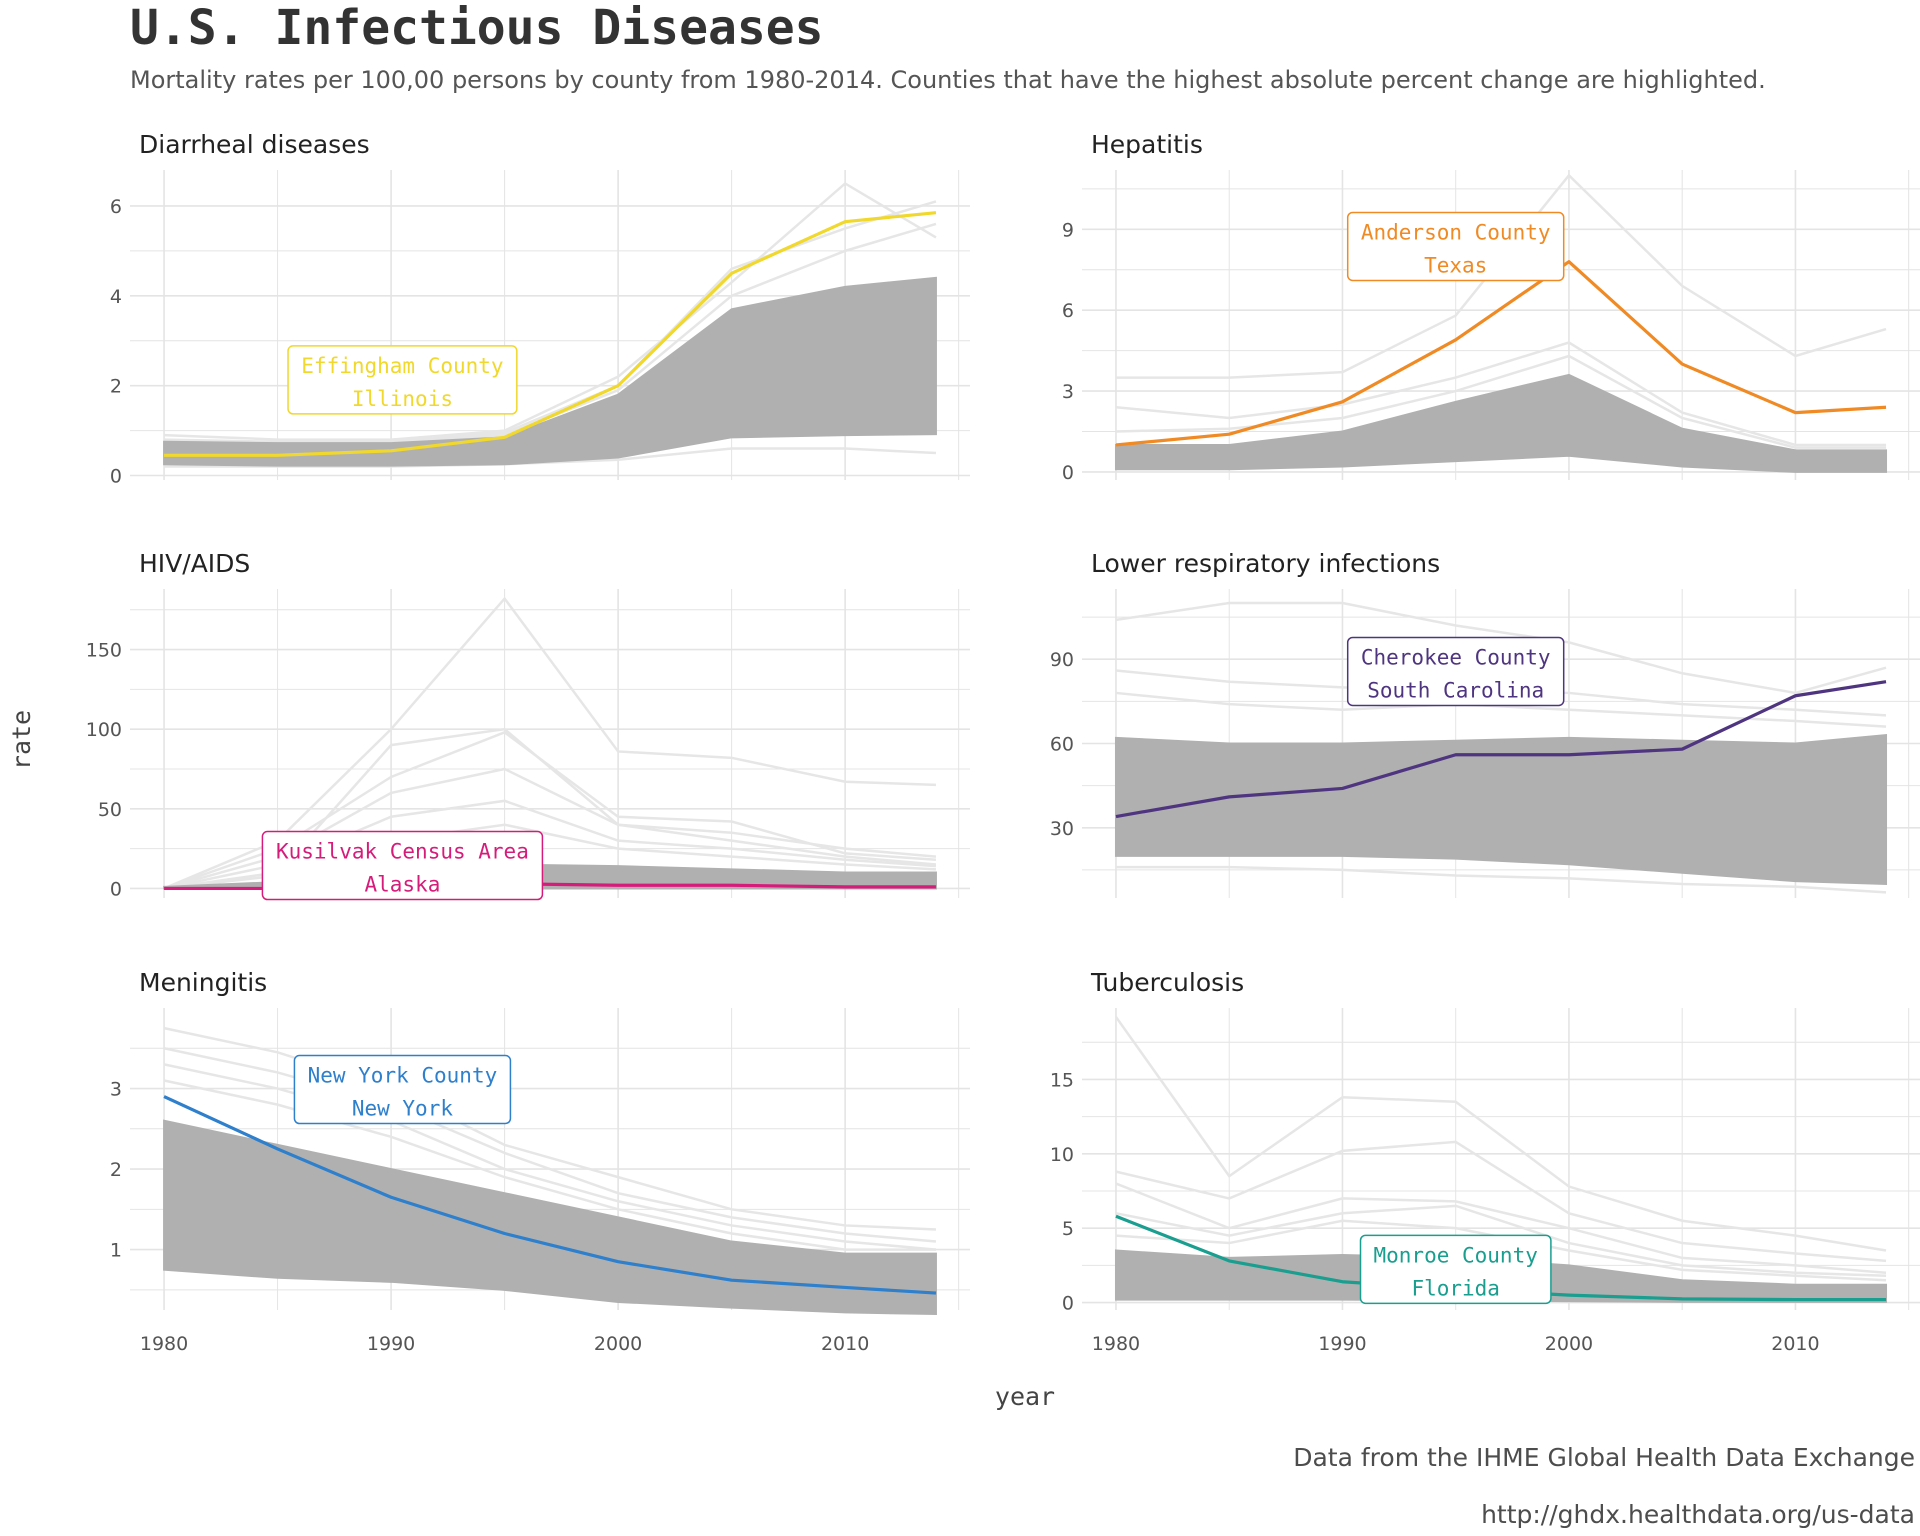 The width and height of the screenshot is (1920, 1536). I want to click on panel-title: HIV/AIDS, so click(194, 563).